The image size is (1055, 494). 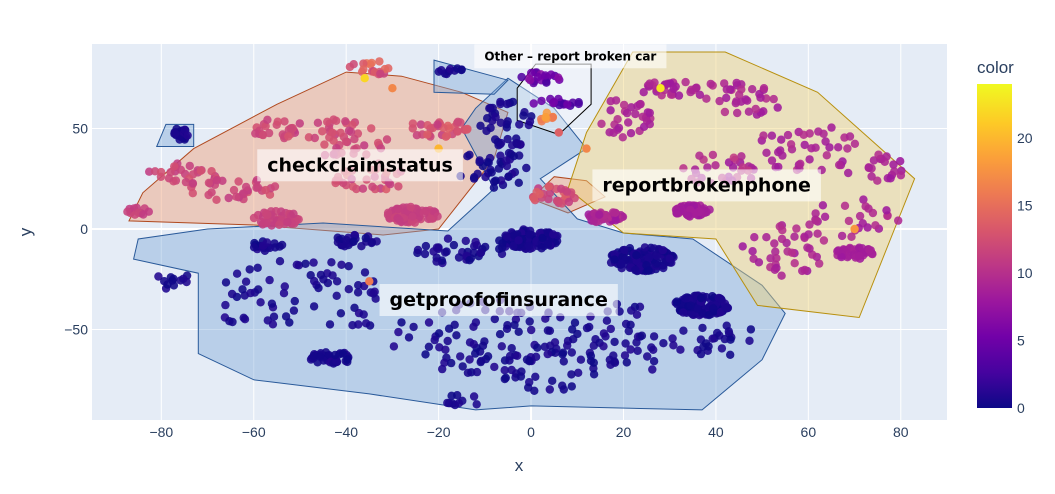 I want to click on cluster-label: checkclaimstatus, so click(x=360, y=165).